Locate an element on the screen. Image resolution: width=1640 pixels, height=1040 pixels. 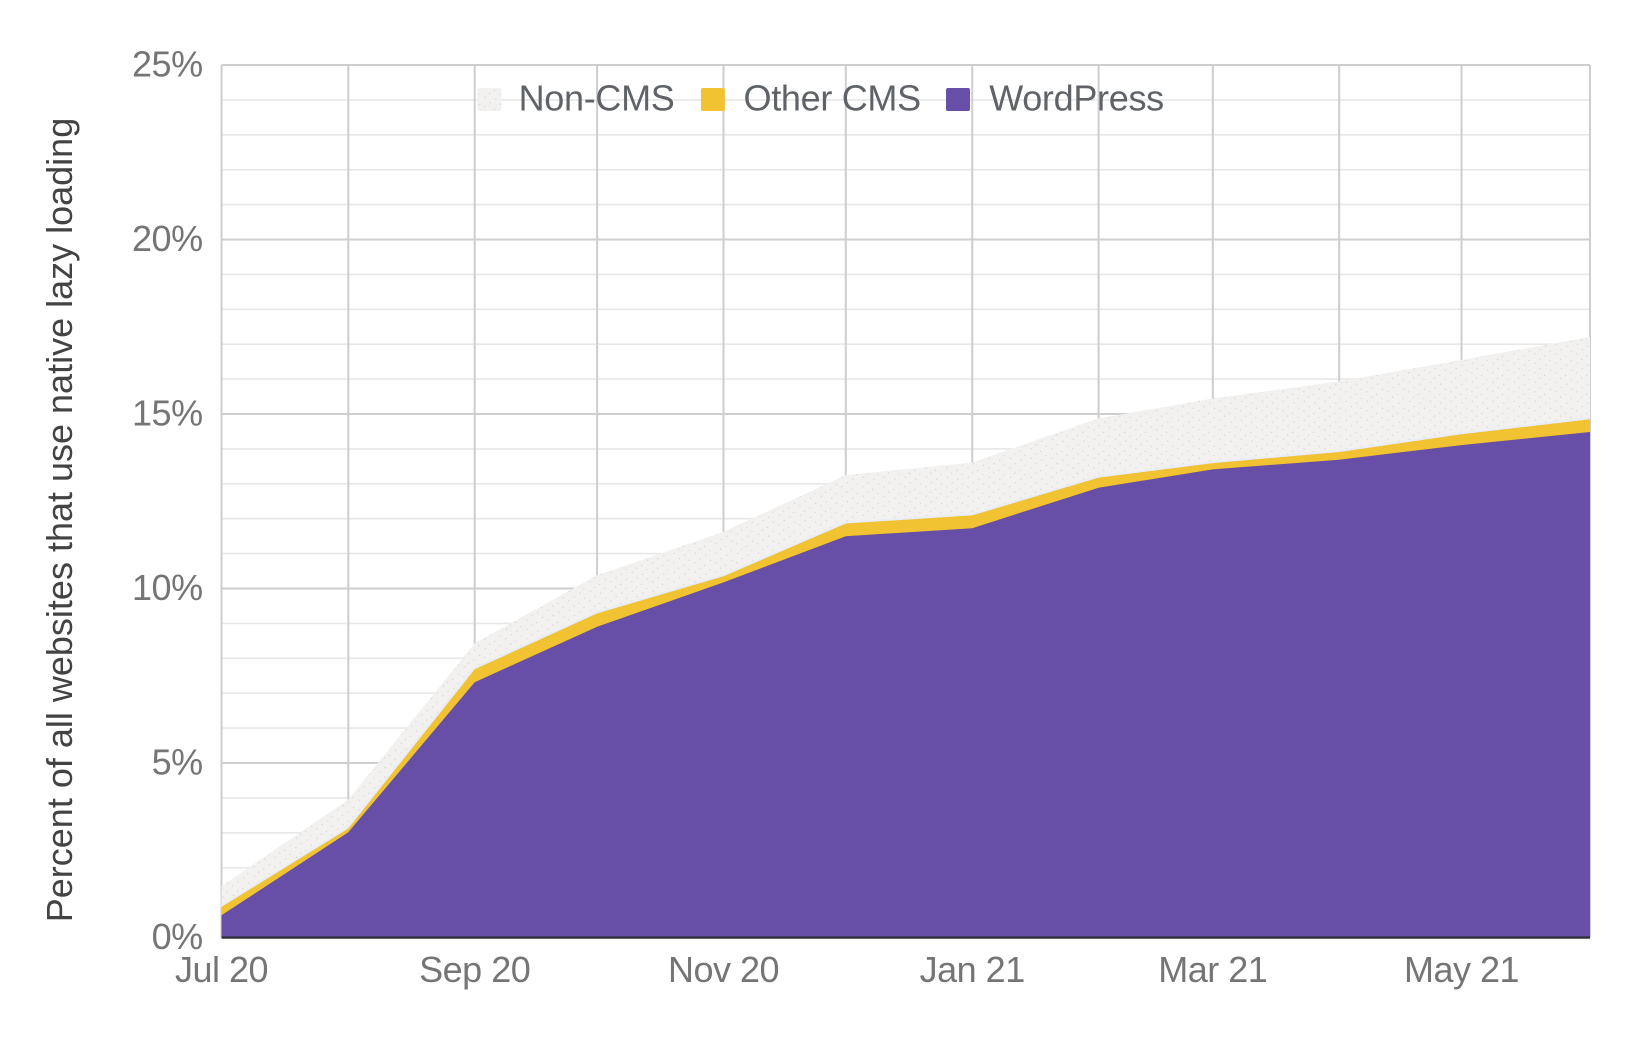
svg-text: WordPress is located at coordinates (1076, 98).